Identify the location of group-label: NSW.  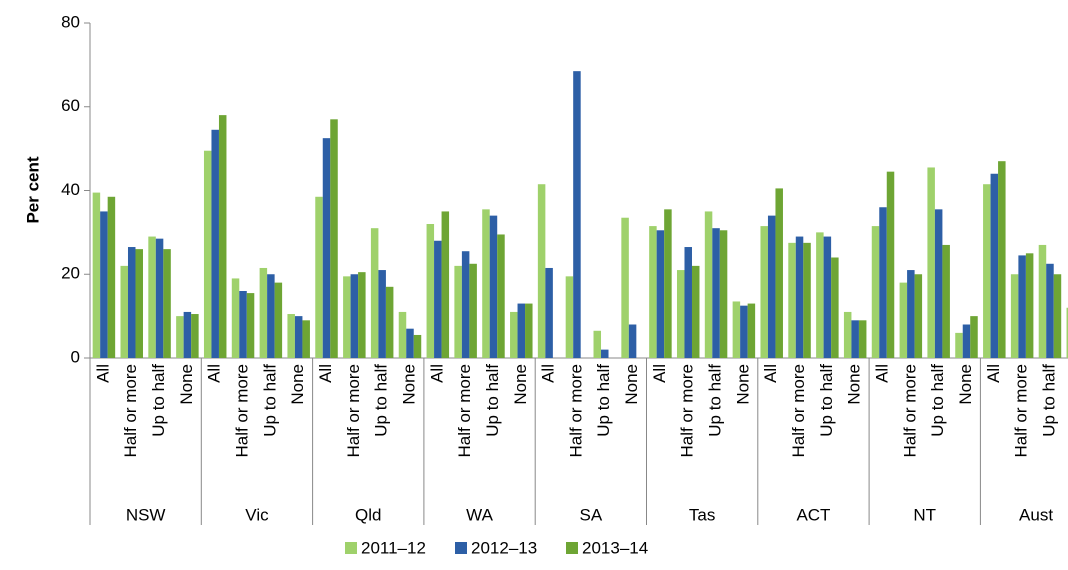
(146, 514).